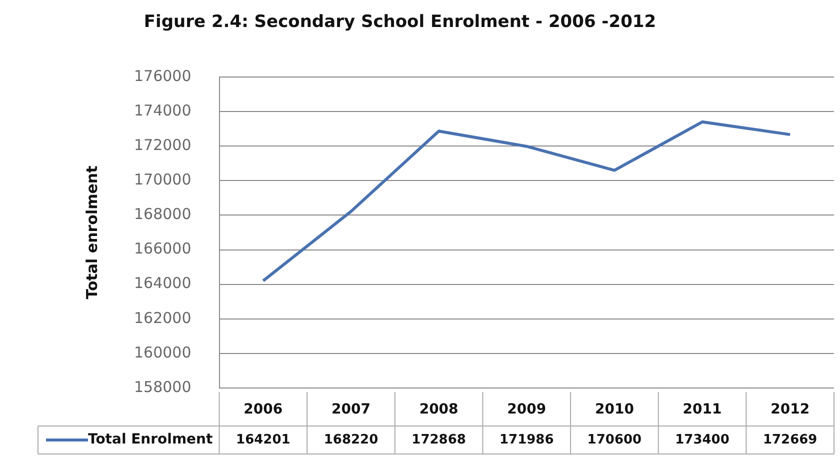  I want to click on y-tick-label: 170000, so click(163, 179).